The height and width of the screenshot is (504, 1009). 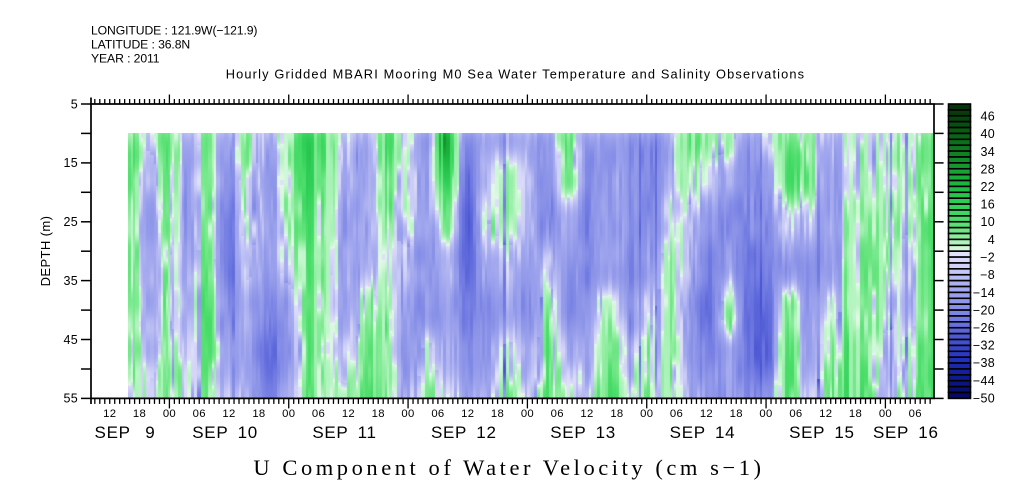 I want to click on svg-text: 5, so click(x=74, y=104).